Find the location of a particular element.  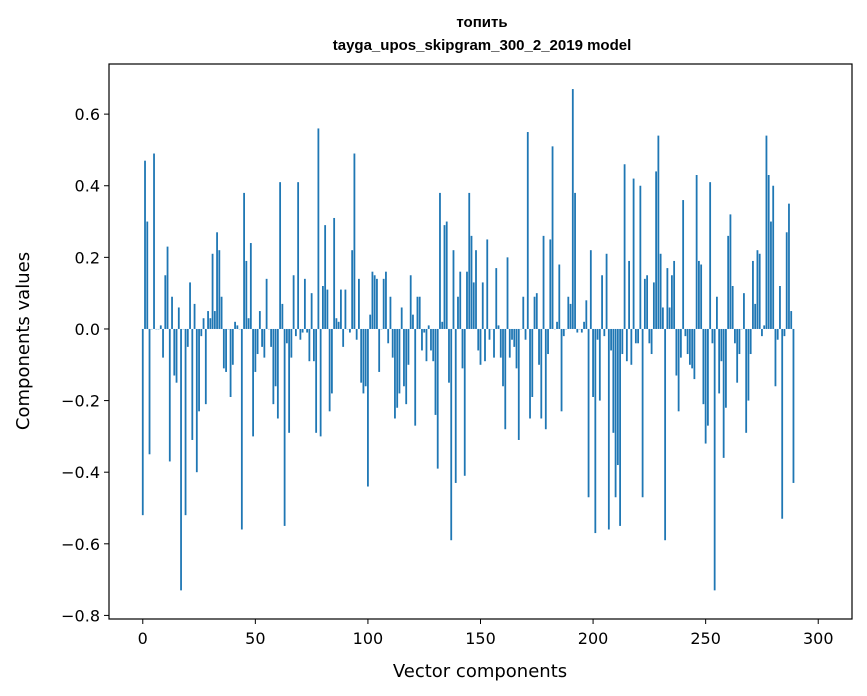

y-tick-label: 0.0 is located at coordinates (87, 329).